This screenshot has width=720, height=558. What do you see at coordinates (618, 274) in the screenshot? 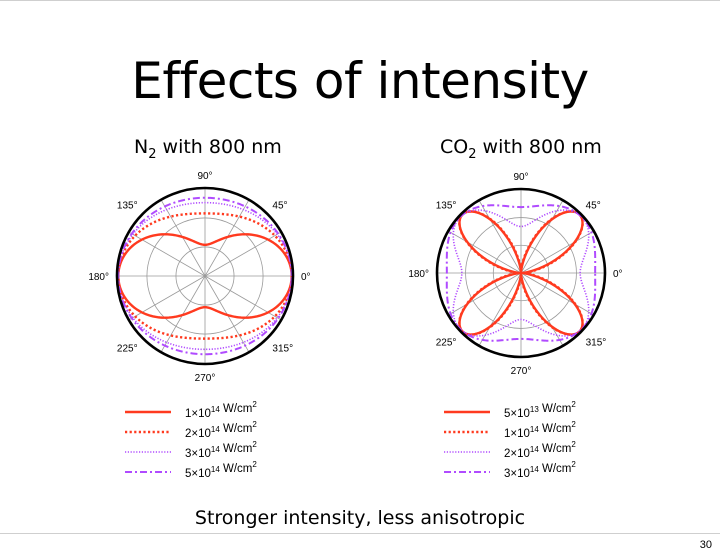
I see `right-angle-label-0: 0°` at bounding box center [618, 274].